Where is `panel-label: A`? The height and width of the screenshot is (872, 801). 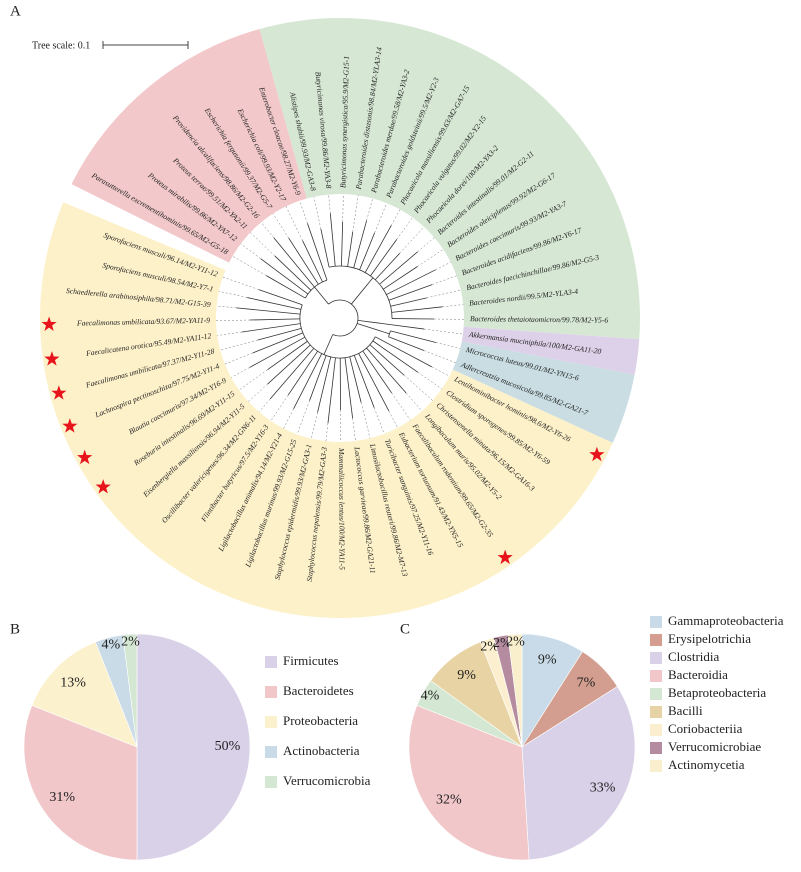 panel-label: A is located at coordinates (15, 11).